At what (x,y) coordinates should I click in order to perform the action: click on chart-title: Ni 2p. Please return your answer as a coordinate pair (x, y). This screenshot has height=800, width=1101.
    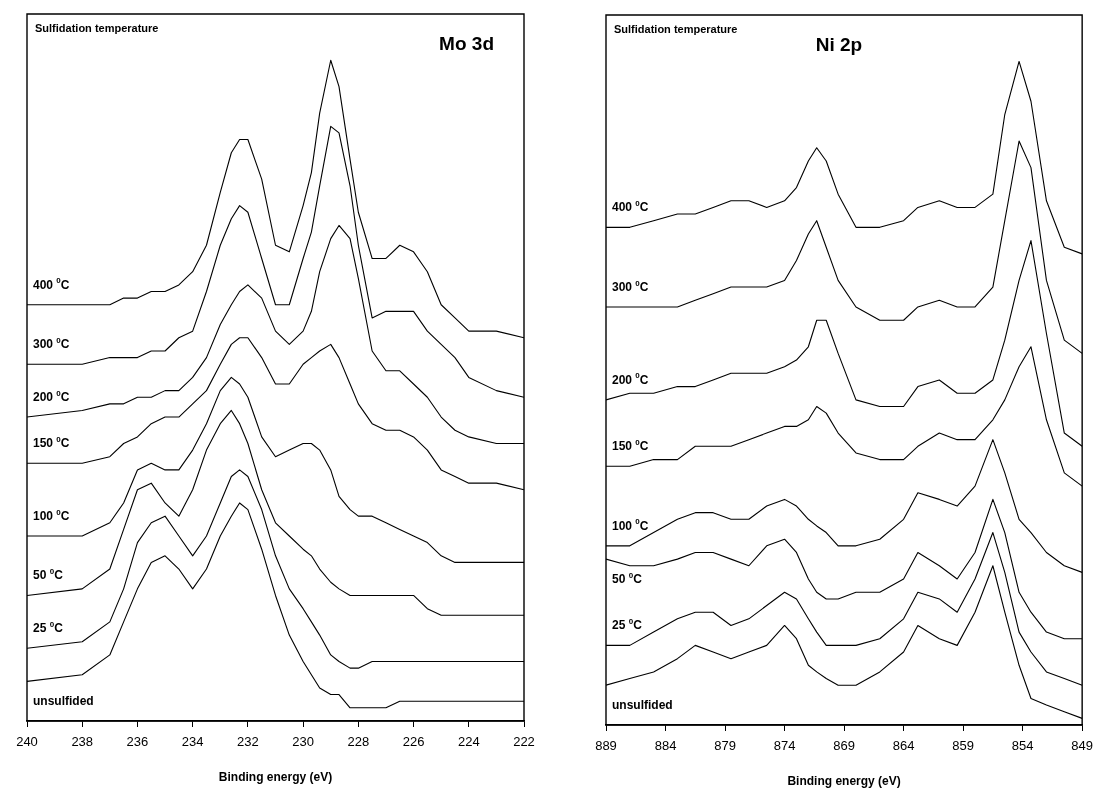
    Looking at the image, I should click on (839, 44).